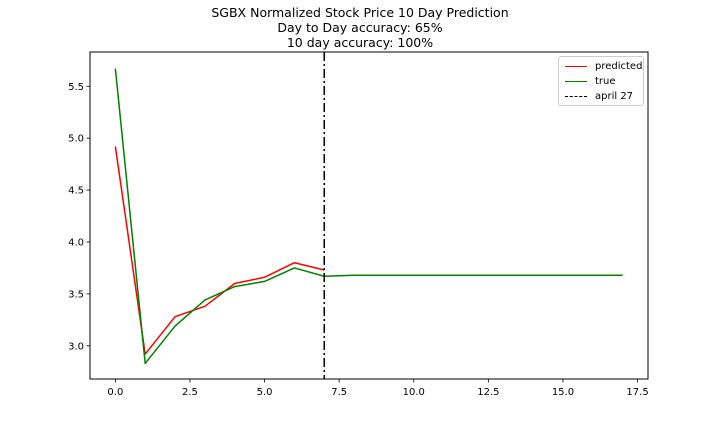  Describe the element at coordinates (219, 250) in the screenshot. I see `series-line-predicted` at that location.